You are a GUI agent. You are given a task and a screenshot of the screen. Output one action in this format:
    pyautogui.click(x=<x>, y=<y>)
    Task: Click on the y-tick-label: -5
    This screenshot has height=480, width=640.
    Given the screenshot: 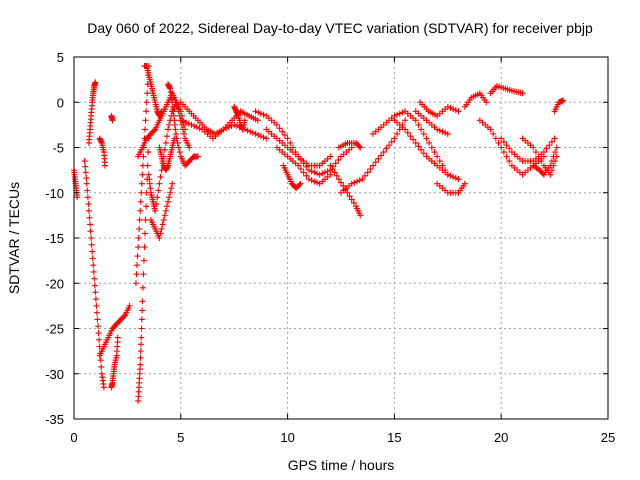 What is the action you would take?
    pyautogui.click(x=58, y=148)
    